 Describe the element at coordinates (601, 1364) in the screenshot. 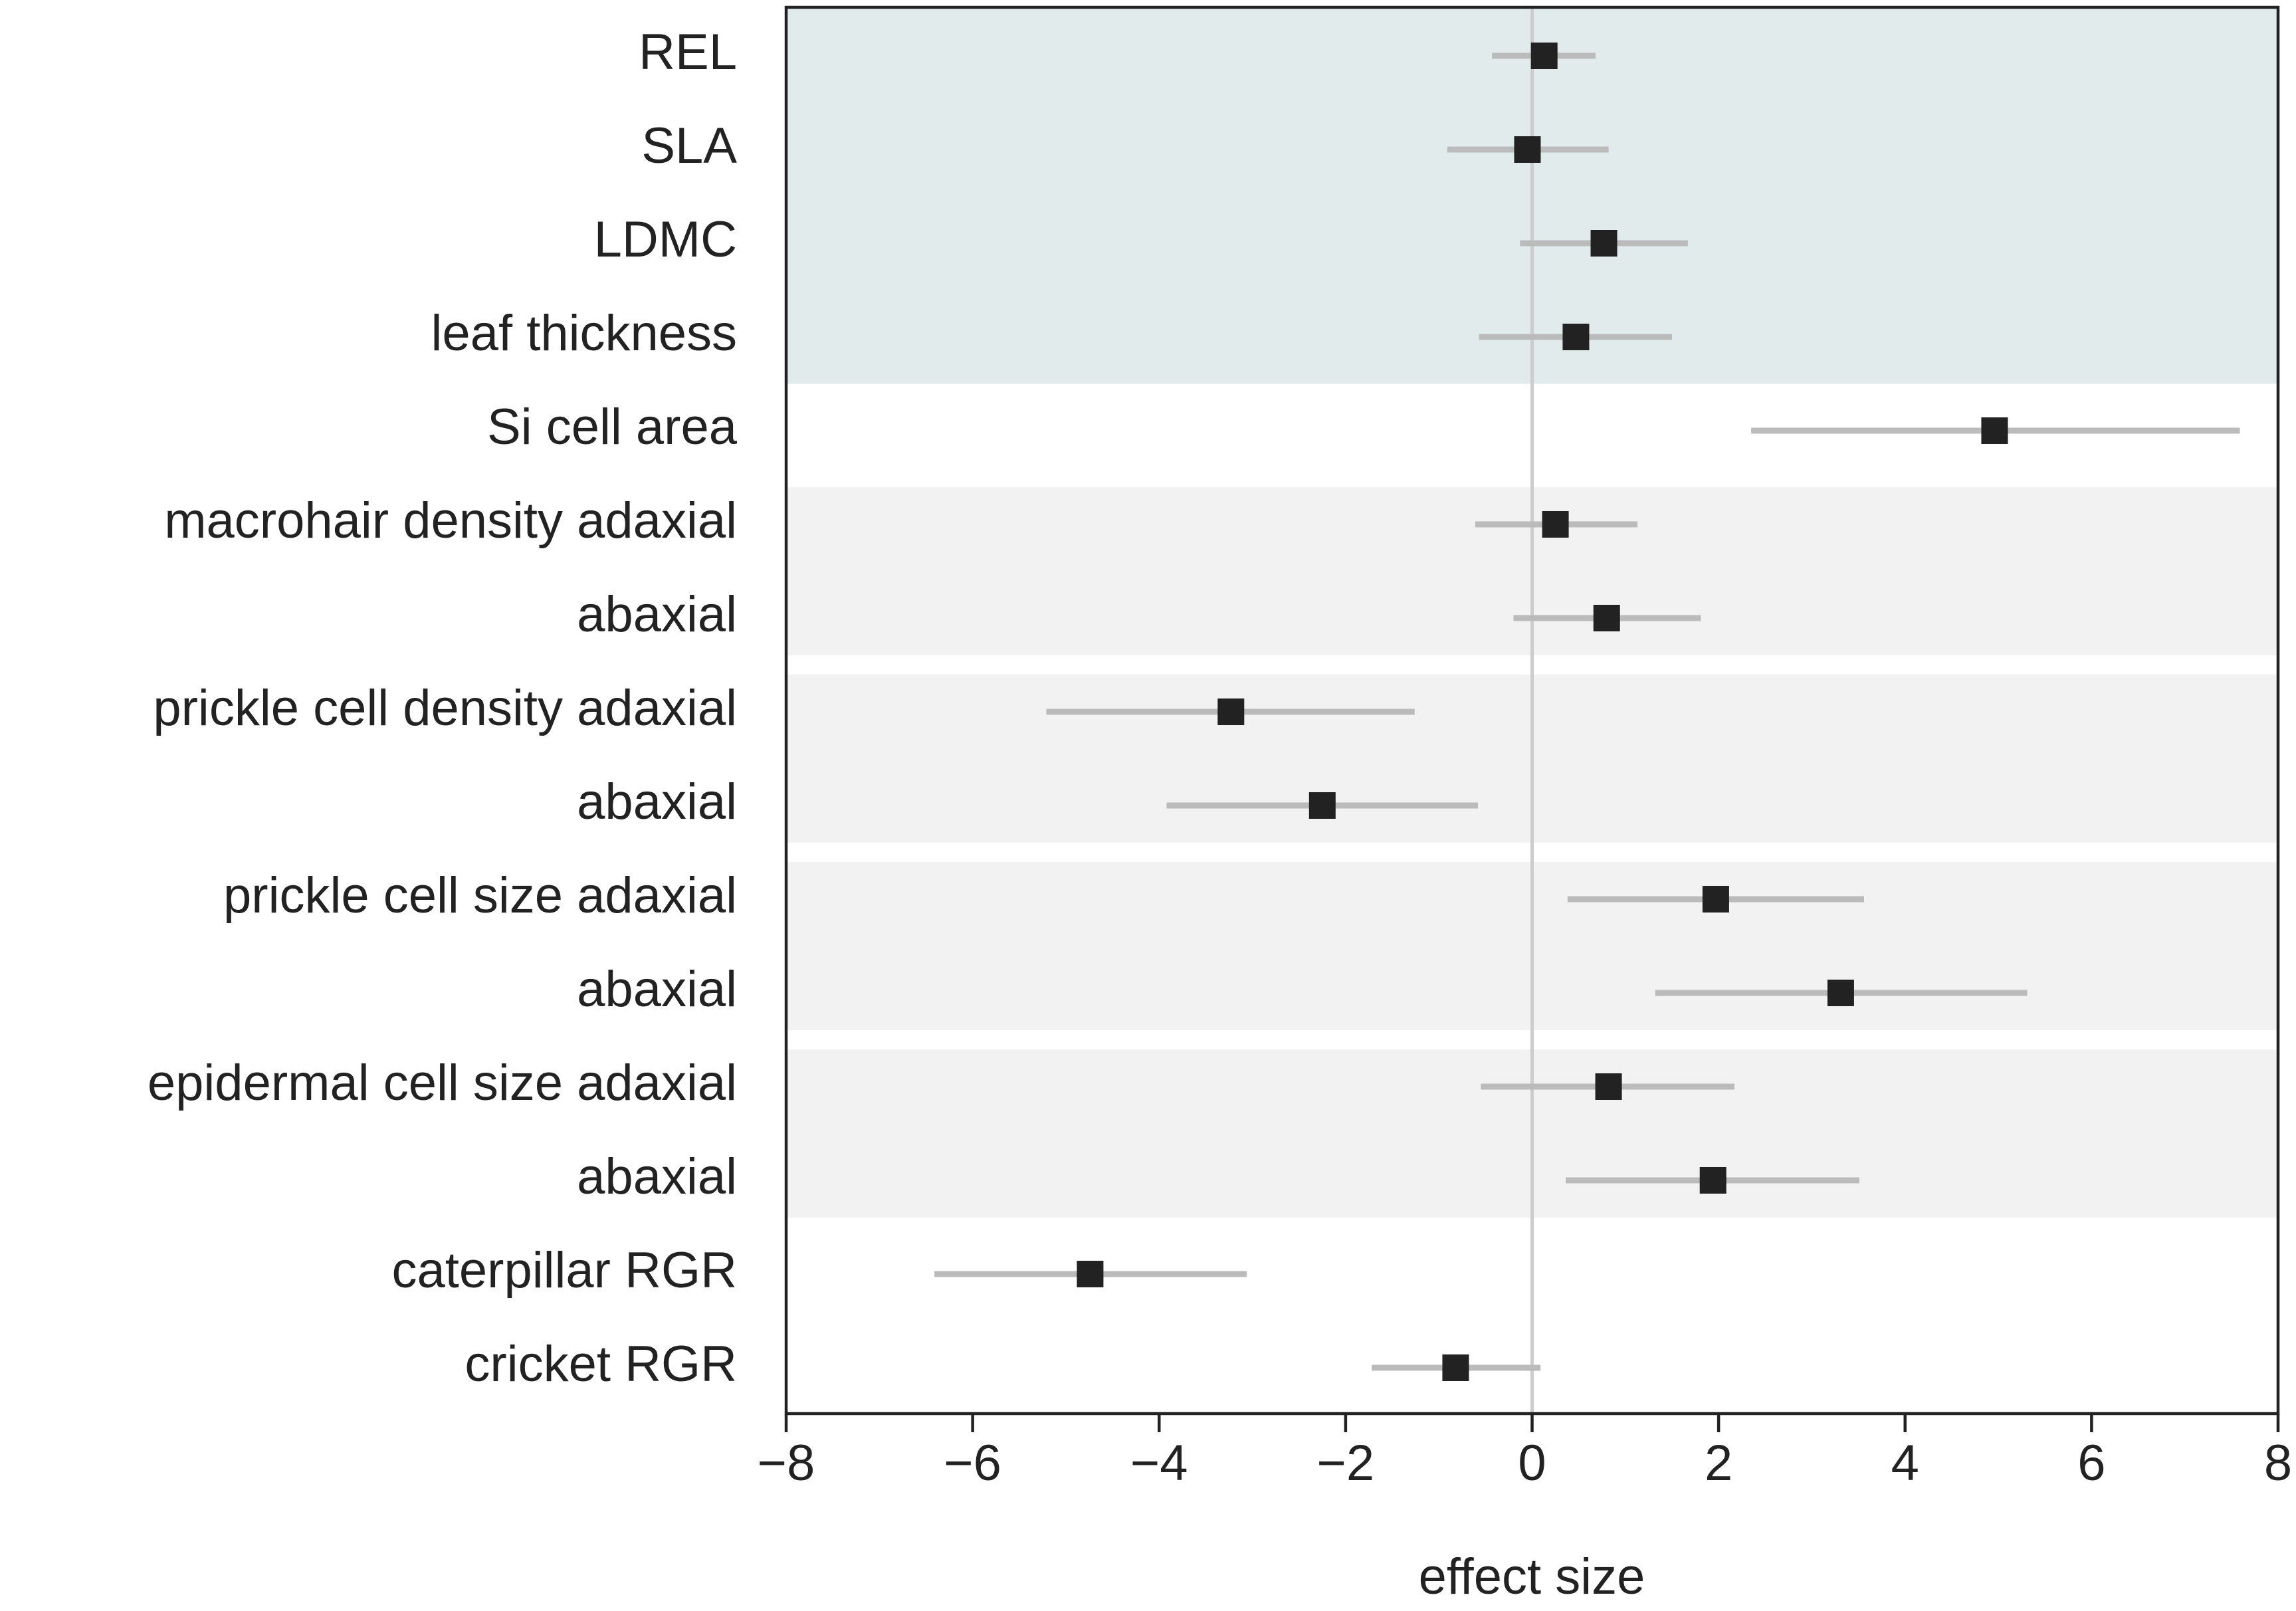

I see `y-tick-label: cricket RGR` at that location.